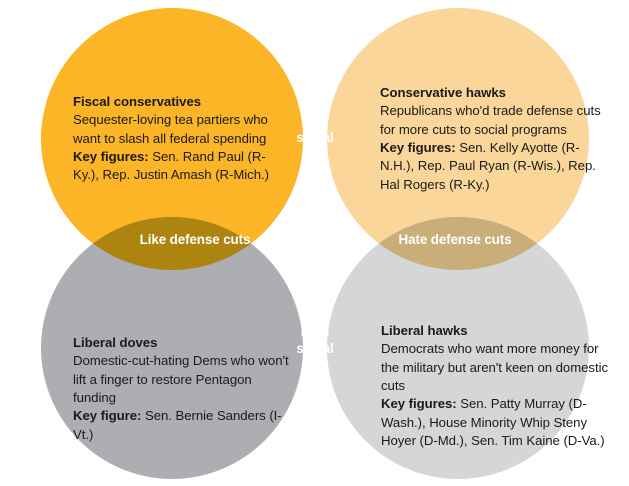  I want to click on overlap-label-like-social-cuts: Like social cuts, so click(315, 137).